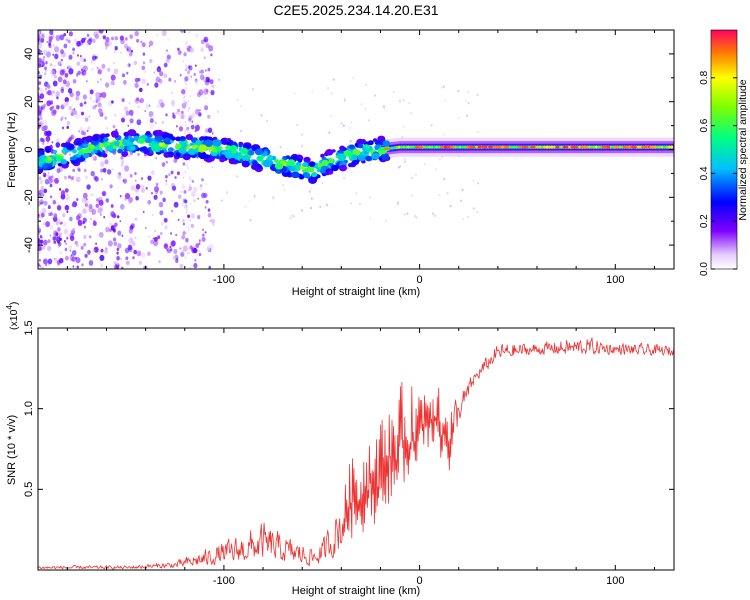 The width and height of the screenshot is (750, 600). What do you see at coordinates (615, 280) in the screenshot?
I see `spectrogram-x-tick-label: 100` at bounding box center [615, 280].